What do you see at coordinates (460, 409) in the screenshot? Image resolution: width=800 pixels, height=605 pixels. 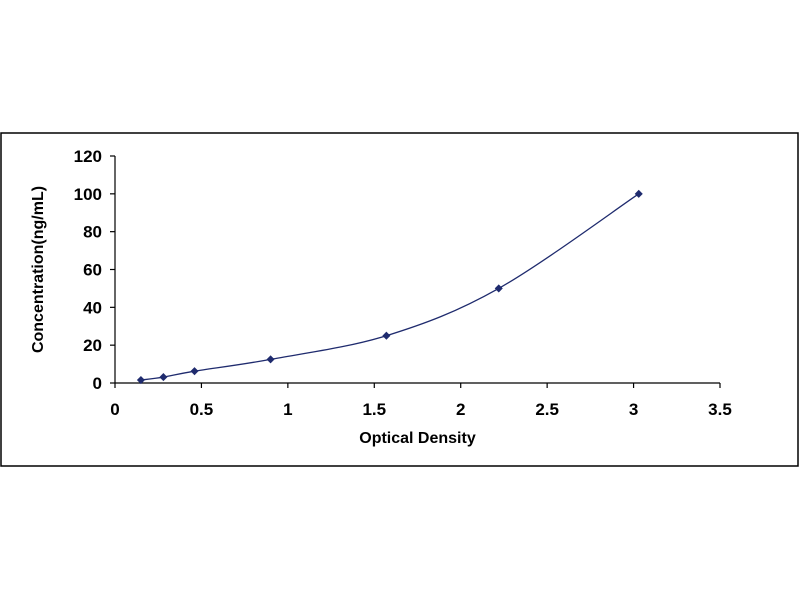 I see `x-tick-label: 2` at bounding box center [460, 409].